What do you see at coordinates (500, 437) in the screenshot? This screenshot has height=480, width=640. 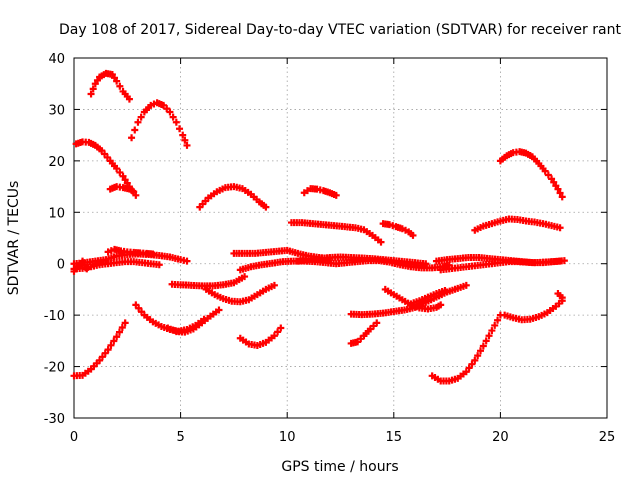 I see `x-tick-label: 20` at bounding box center [500, 437].